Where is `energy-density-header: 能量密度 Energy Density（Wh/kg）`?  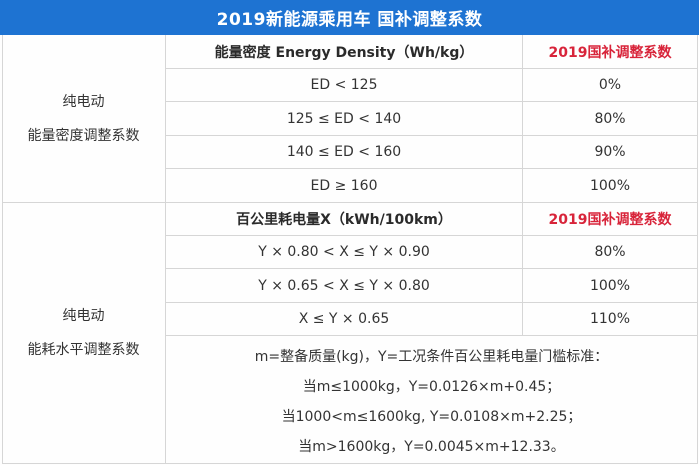
energy-density-header: 能量密度 Energy Density（Wh/kg） is located at coordinates (344, 52).